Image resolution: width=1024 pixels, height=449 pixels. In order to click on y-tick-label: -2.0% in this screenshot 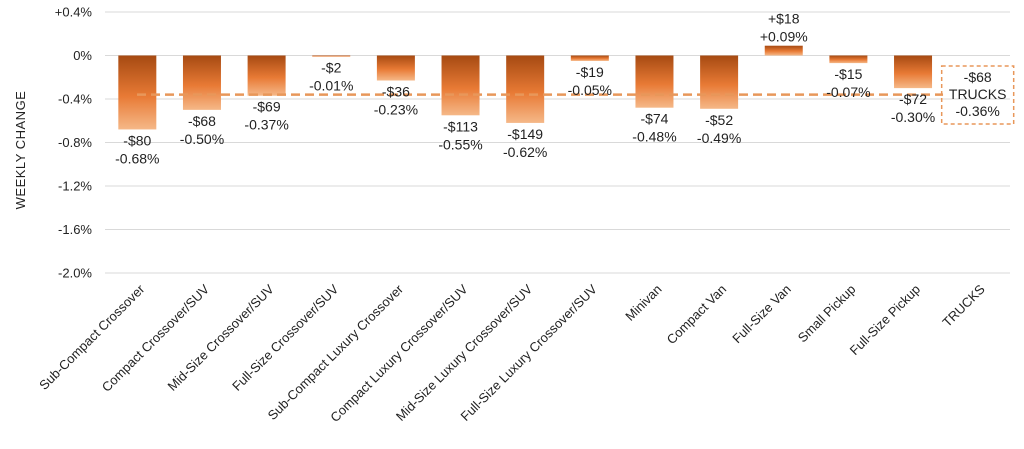, I will do `click(75, 273)`.